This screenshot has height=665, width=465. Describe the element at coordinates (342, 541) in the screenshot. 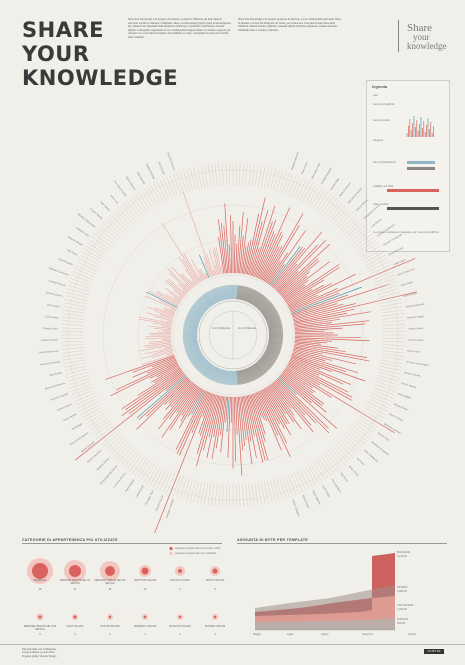

I see `growth-heading: AGGIUNTA DI BYTE PER TEMPLATE` at that location.